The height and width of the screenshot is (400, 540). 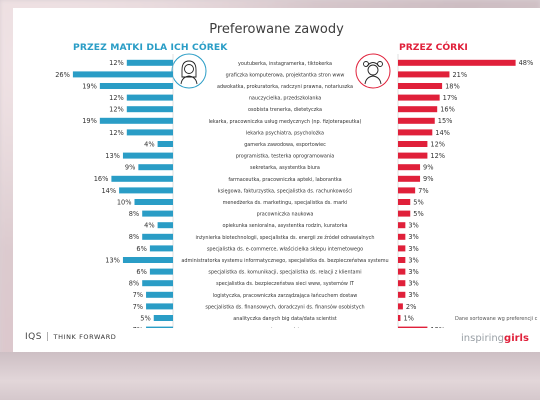 What do you see at coordinates (442, 133) in the screenshot?
I see `daughters-value-label: 14%` at bounding box center [442, 133].